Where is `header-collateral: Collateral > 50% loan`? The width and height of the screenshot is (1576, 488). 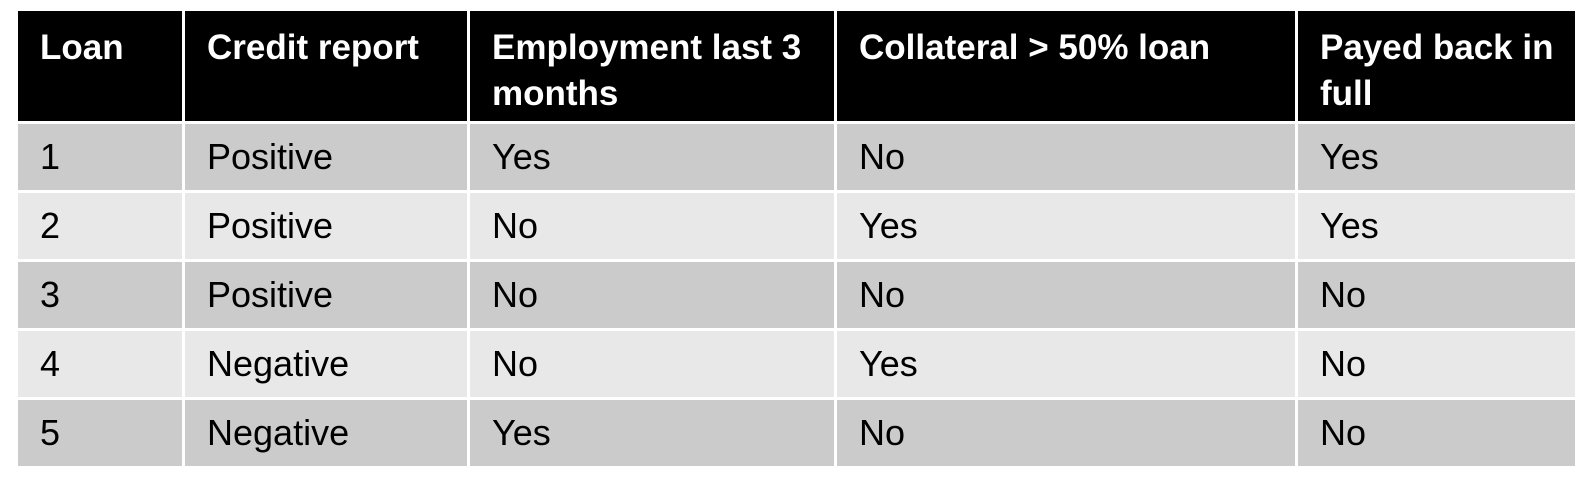
header-collateral: Collateral > 50% loan is located at coordinates (1066, 66).